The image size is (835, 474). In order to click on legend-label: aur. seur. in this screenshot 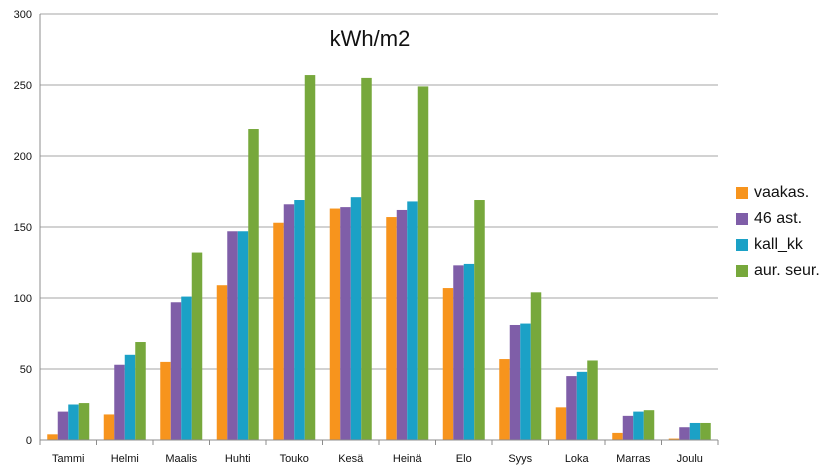, I will do `click(787, 270)`.